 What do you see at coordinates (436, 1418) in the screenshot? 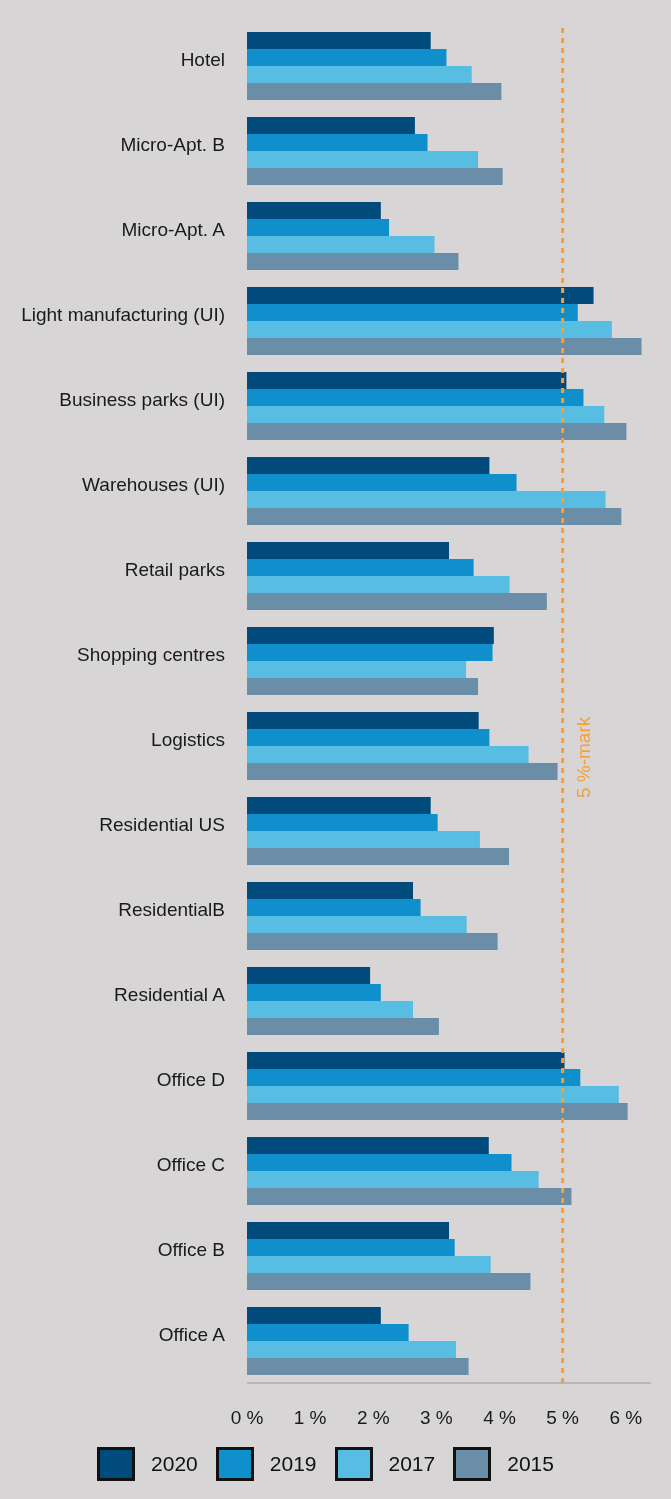
I see `x-tick-label: 3 %` at bounding box center [436, 1418].